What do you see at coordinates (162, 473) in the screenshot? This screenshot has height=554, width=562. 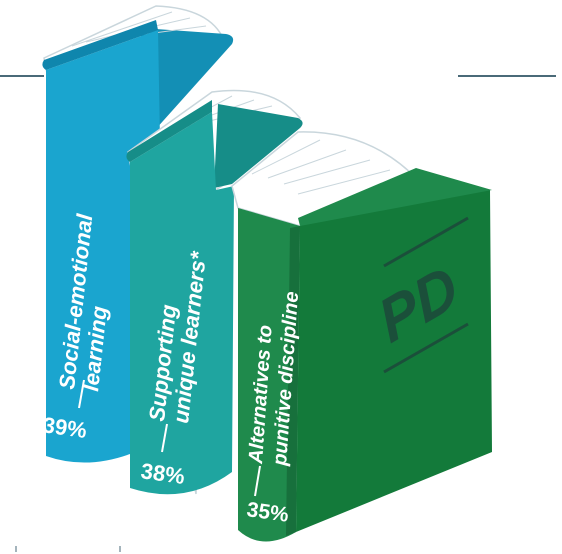 I see `book-2-percent: 38%` at bounding box center [162, 473].